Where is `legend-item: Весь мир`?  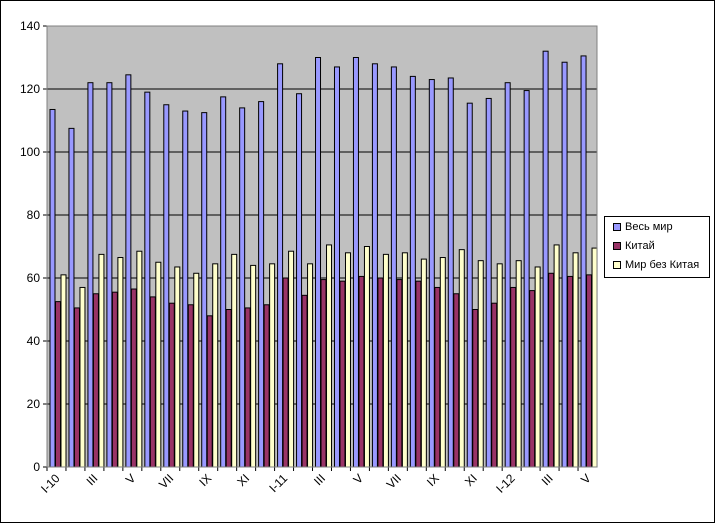 legend-item: Весь мир is located at coordinates (657, 226).